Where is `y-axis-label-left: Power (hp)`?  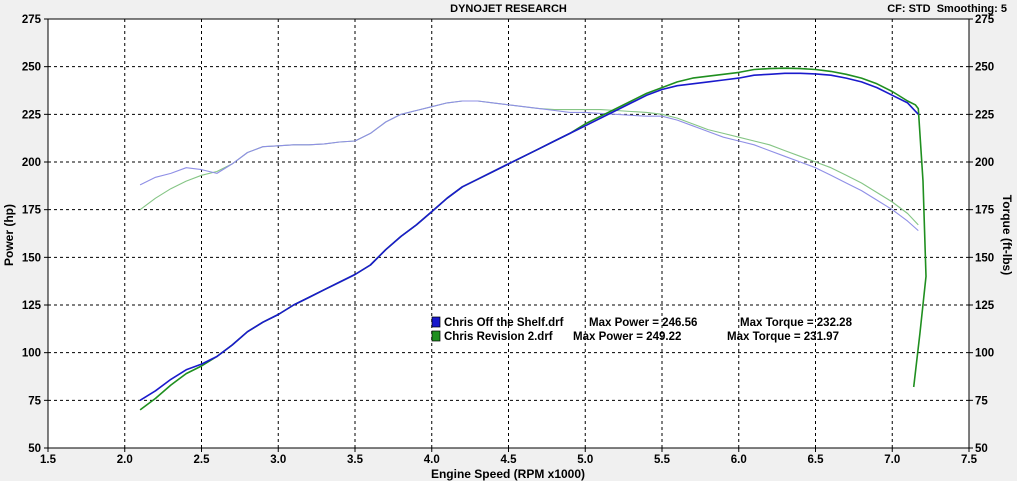 y-axis-label-left: Power (hp) is located at coordinates (9, 235).